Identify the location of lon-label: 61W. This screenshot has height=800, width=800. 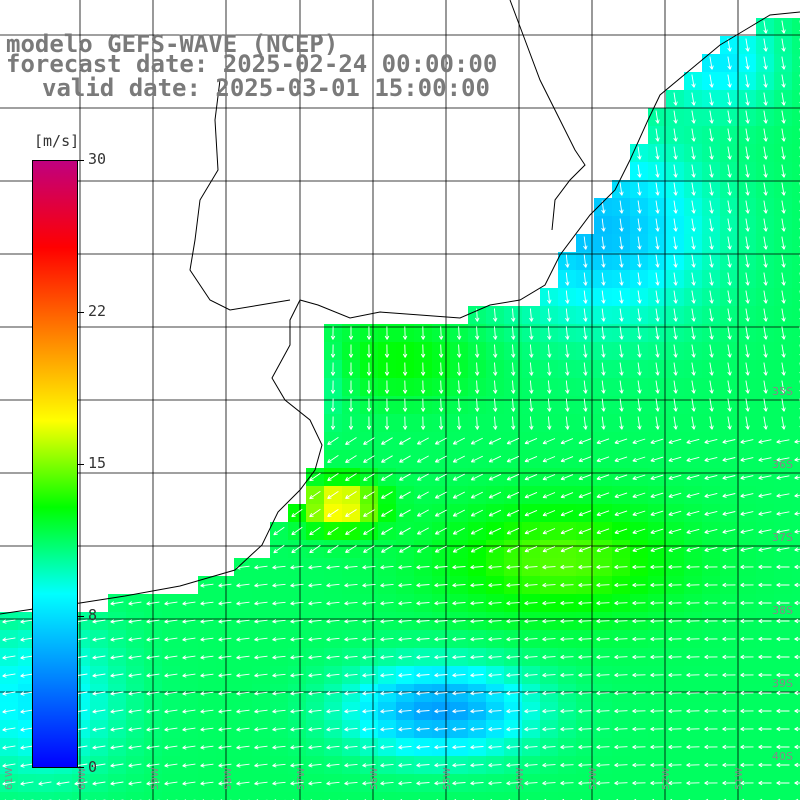
(9, 778).